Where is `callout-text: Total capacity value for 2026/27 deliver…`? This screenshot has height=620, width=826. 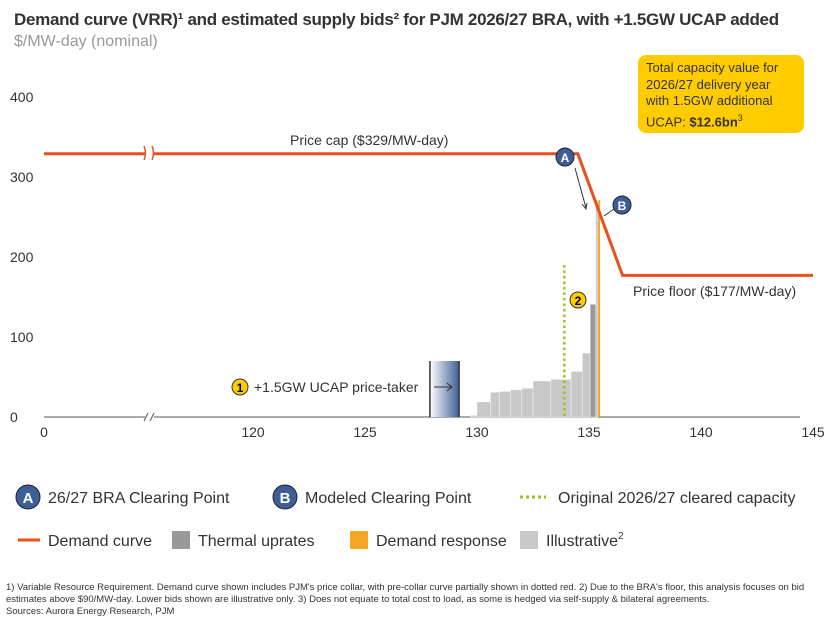
callout-text: Total capacity value for 2026/27 deliver… is located at coordinates (712, 94).